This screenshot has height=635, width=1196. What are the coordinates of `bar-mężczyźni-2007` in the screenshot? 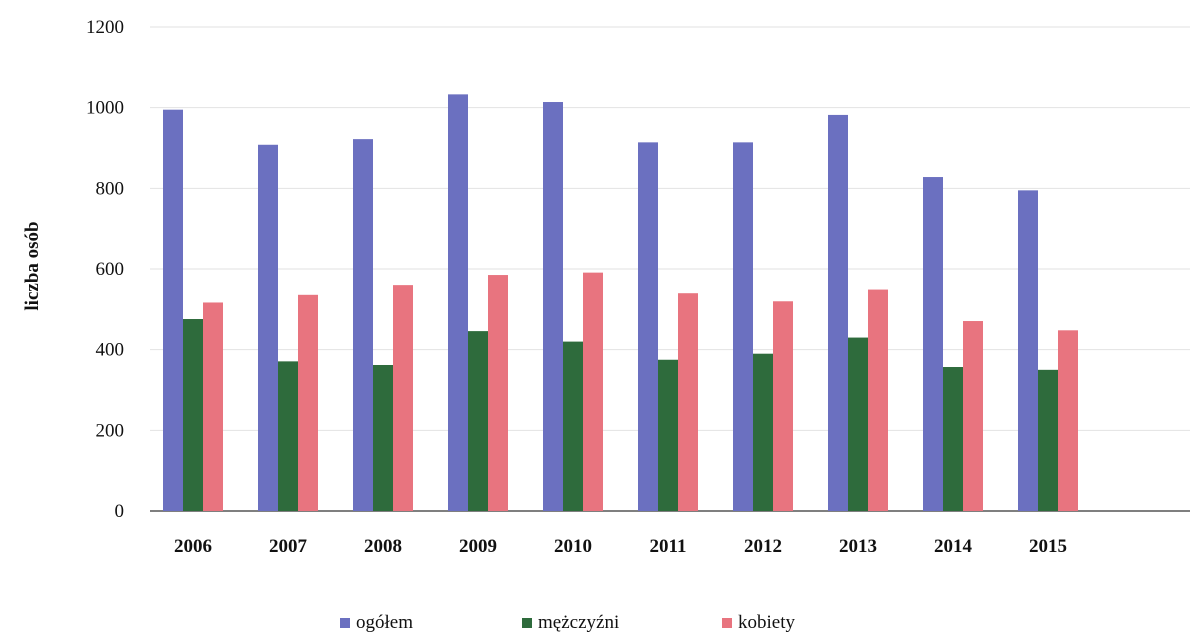 It's located at (288, 436).